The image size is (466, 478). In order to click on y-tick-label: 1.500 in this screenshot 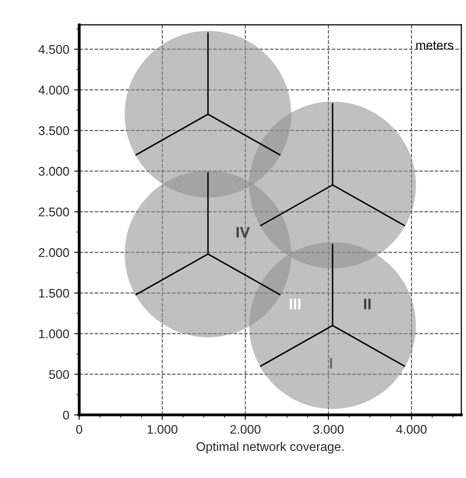, I will do `click(54, 293)`.